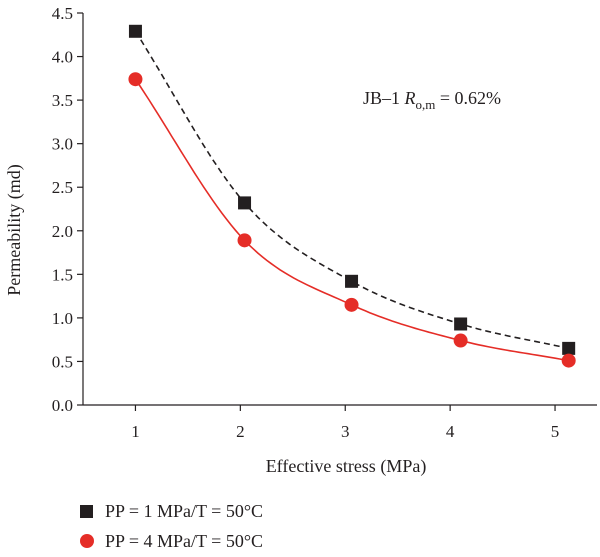 This screenshot has width=600, height=557. I want to click on x-tick-label: 3, so click(345, 431).